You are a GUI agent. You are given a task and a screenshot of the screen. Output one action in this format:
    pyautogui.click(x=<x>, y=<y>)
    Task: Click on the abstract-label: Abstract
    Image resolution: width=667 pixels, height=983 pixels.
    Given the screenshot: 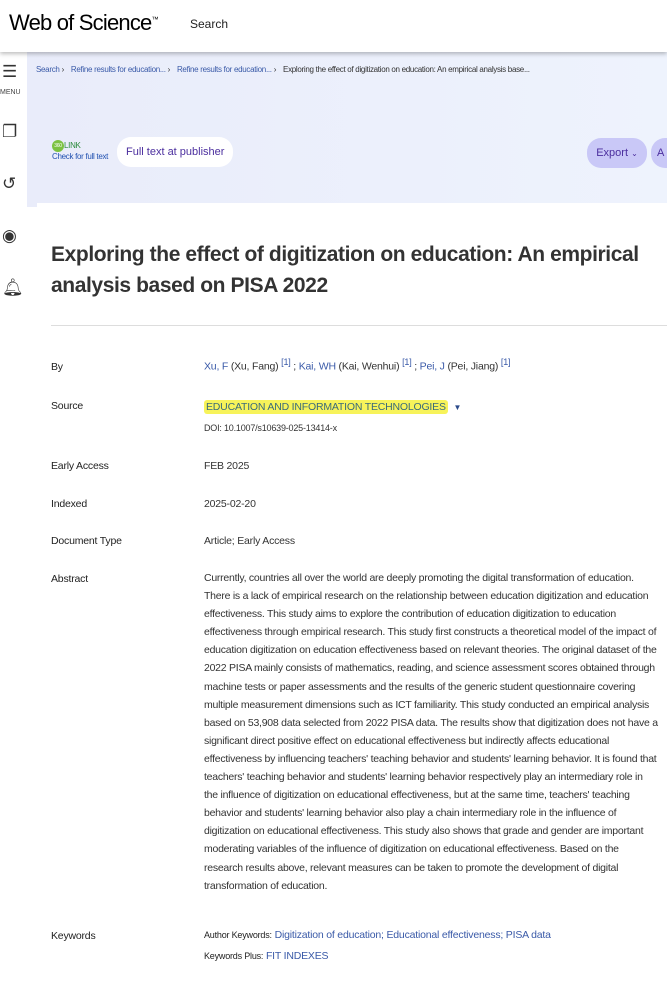 What is the action you would take?
    pyautogui.click(x=69, y=579)
    